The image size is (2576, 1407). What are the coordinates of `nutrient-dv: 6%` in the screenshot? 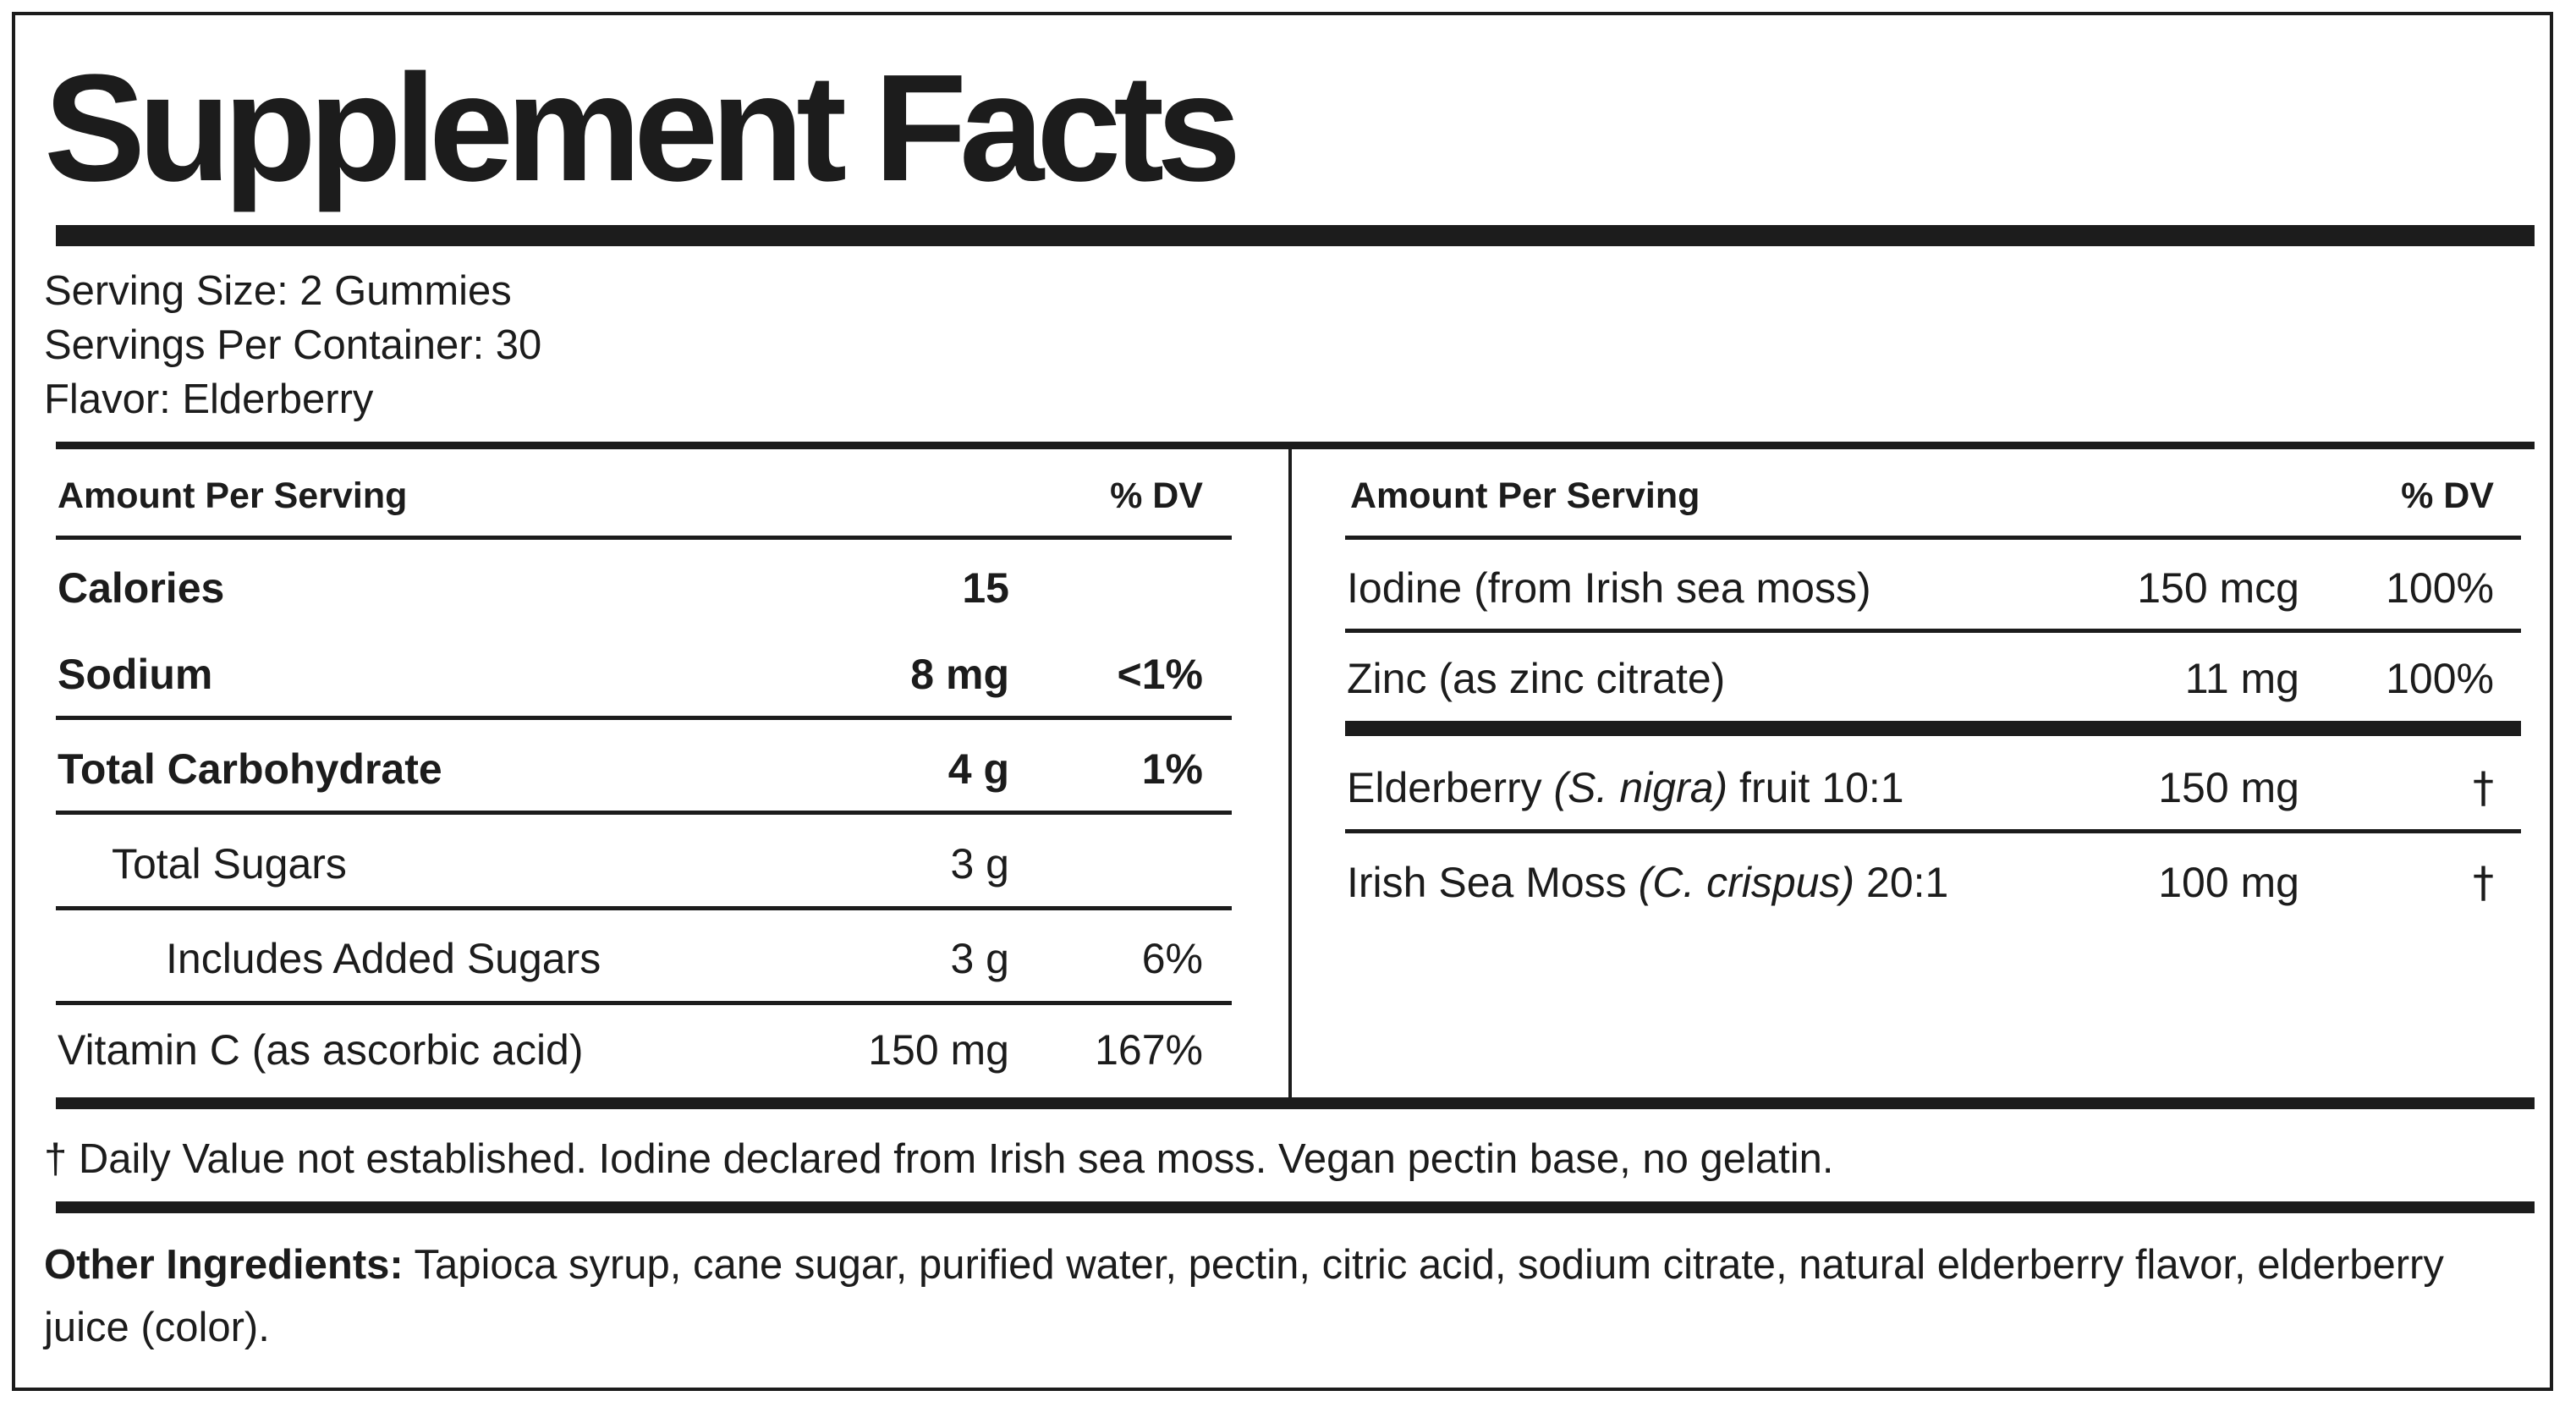 It's located at (1172, 958).